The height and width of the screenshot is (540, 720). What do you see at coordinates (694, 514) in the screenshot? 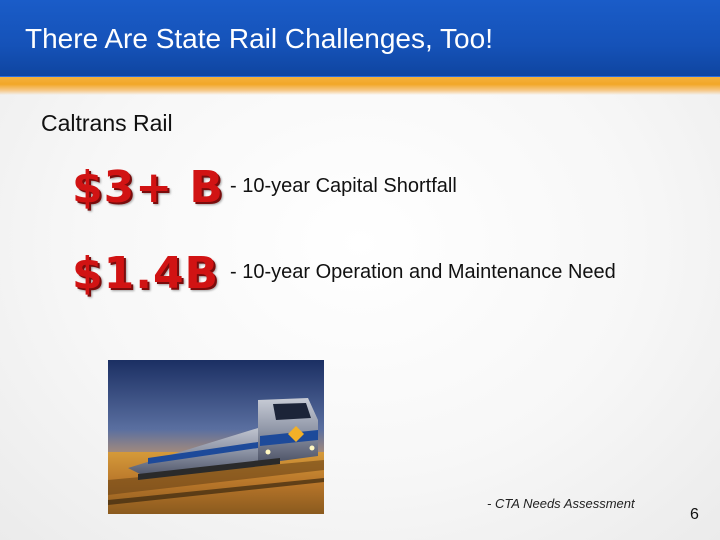
I see `page-number: 6` at bounding box center [694, 514].